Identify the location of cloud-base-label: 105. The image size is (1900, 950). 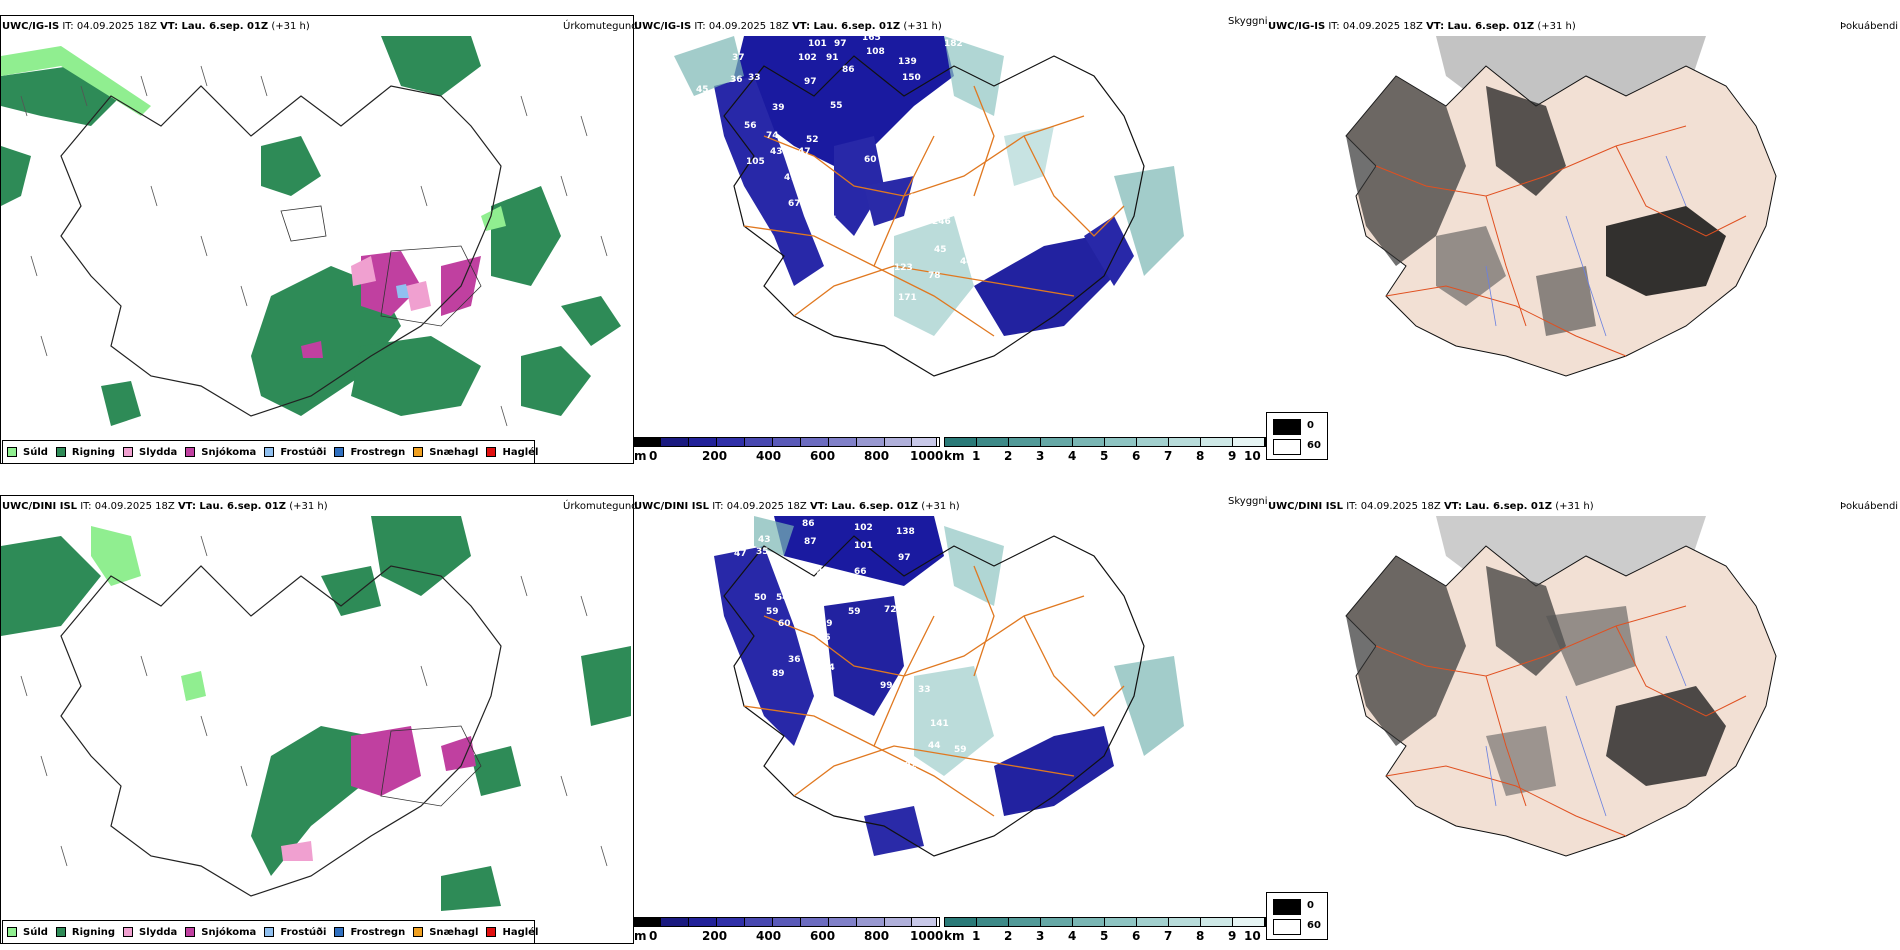
(755, 162).